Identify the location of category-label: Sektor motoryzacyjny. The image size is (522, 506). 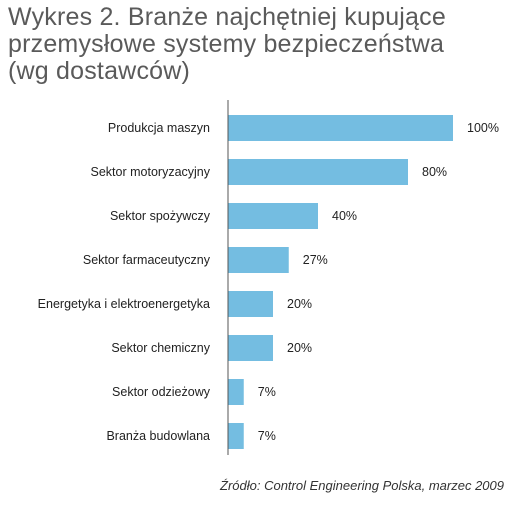
(151, 172).